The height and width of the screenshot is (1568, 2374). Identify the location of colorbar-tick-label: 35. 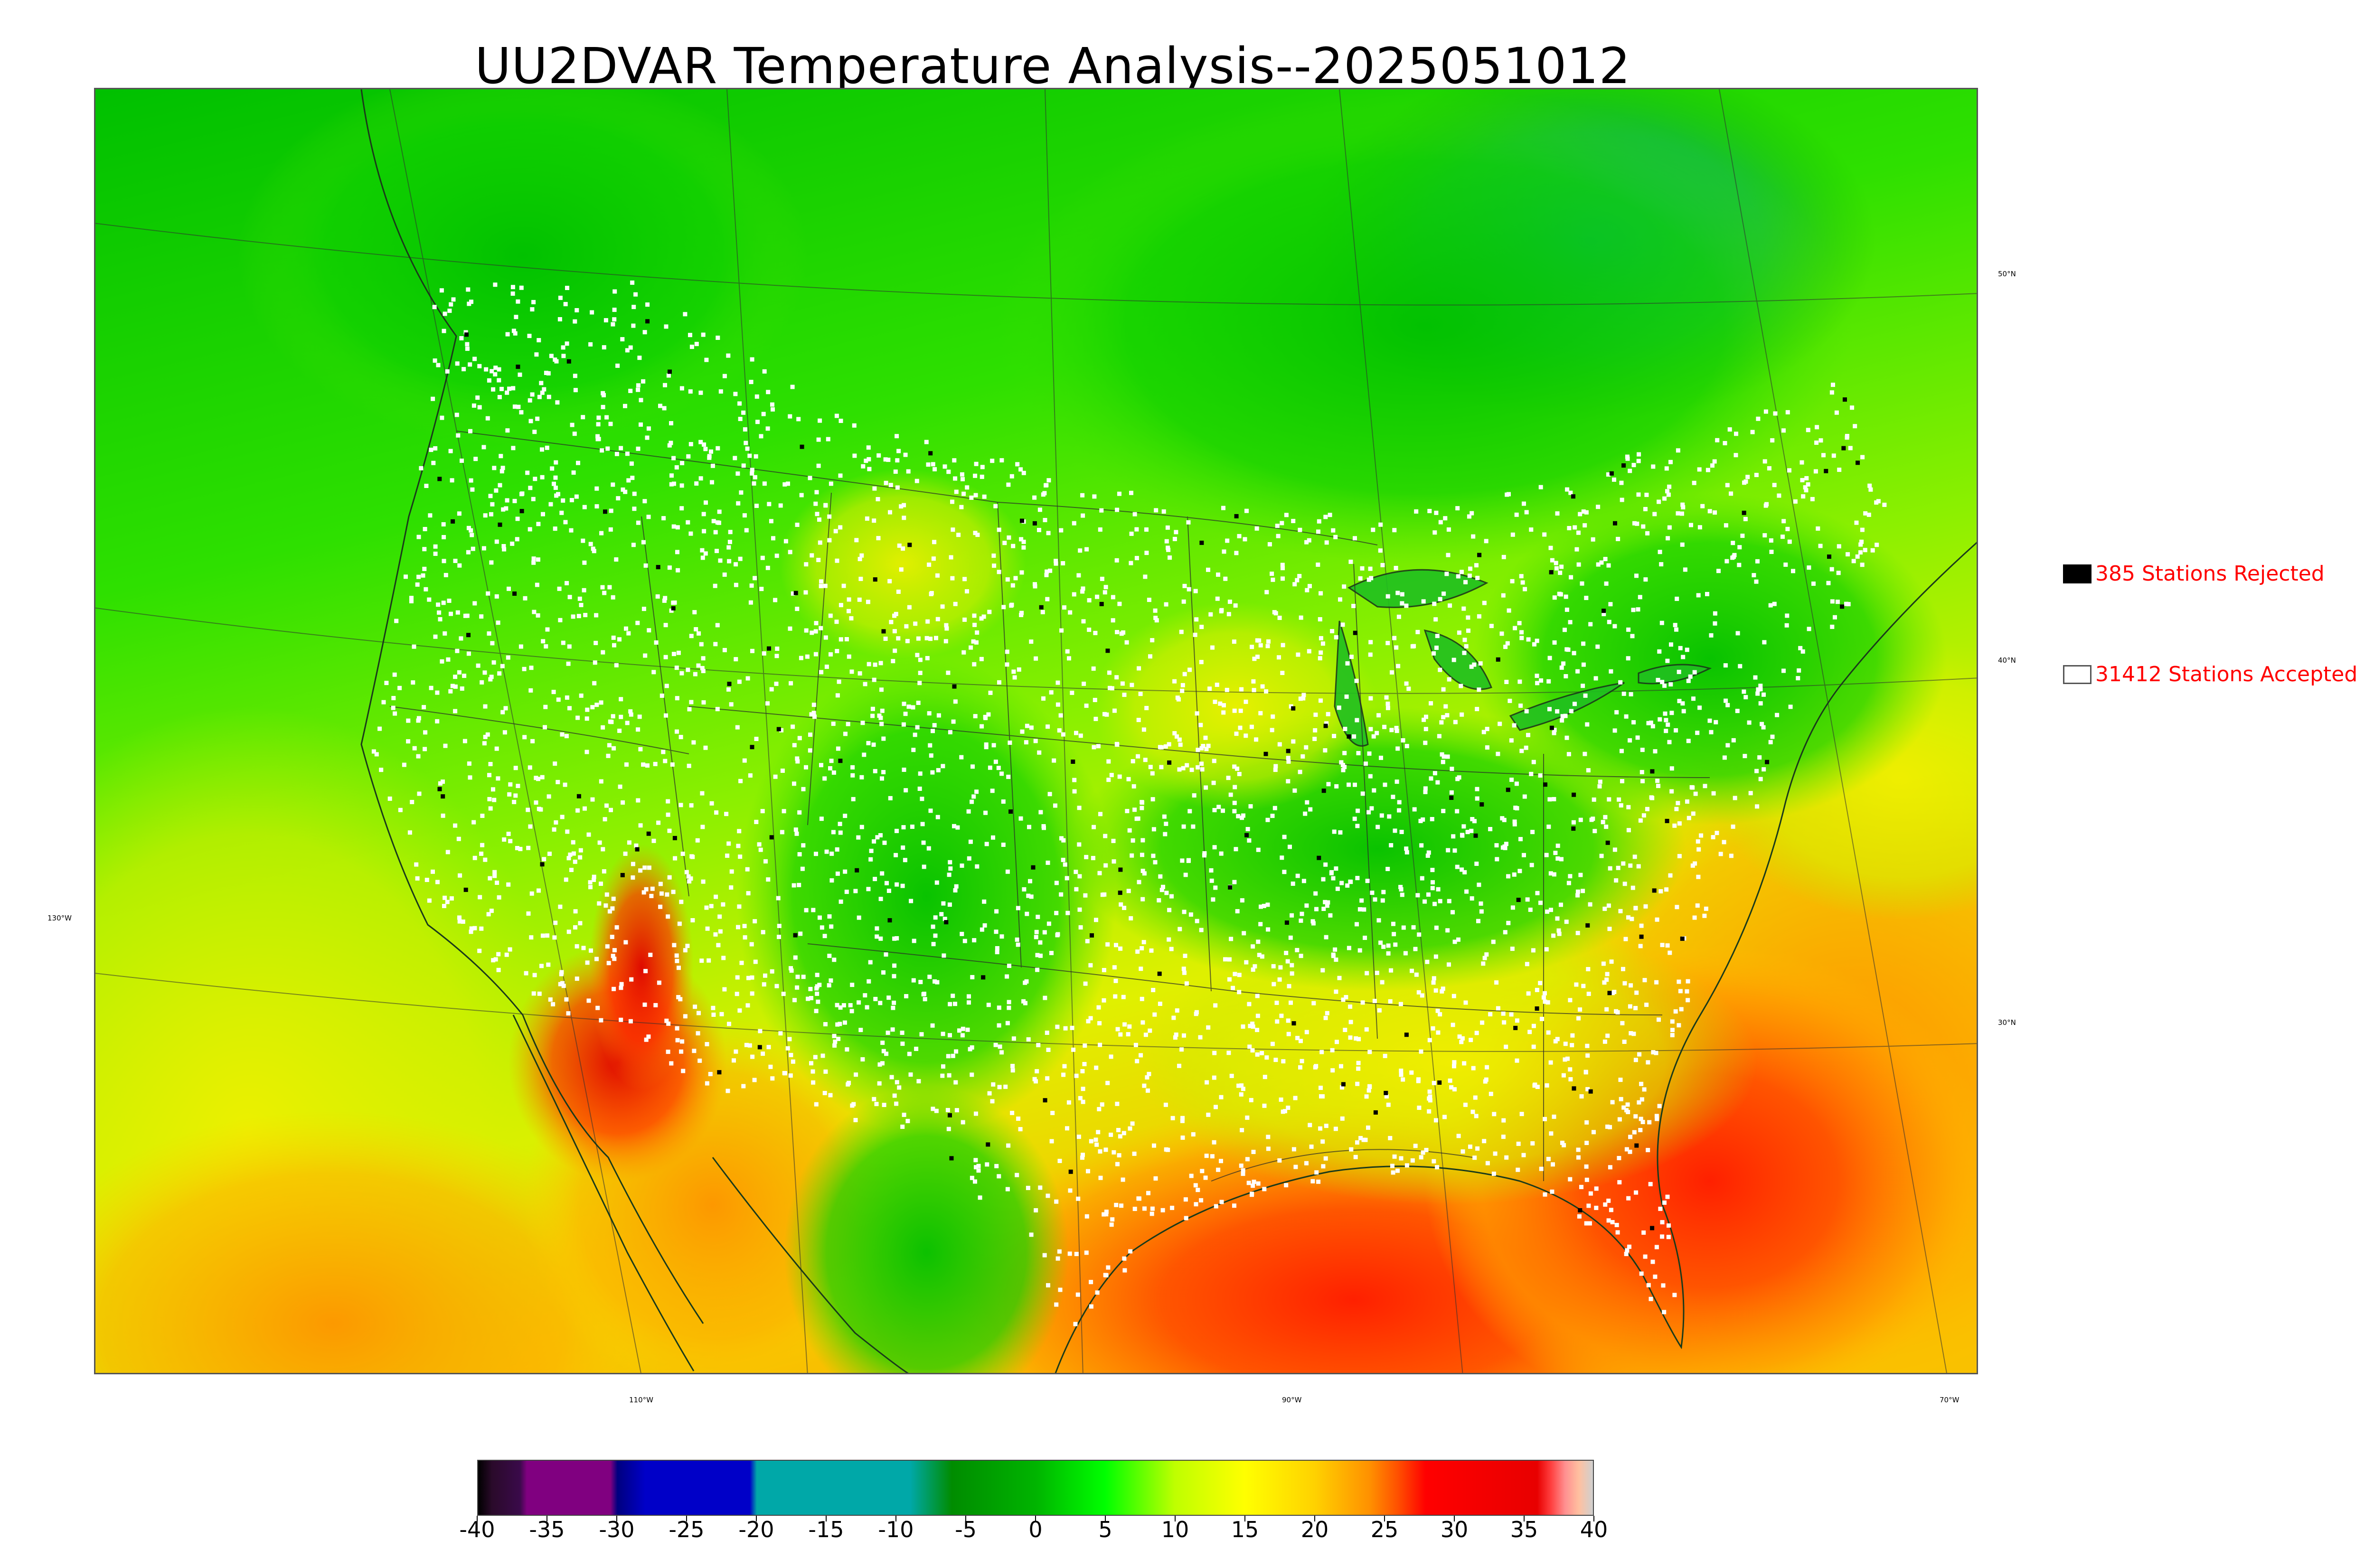
(1524, 1530).